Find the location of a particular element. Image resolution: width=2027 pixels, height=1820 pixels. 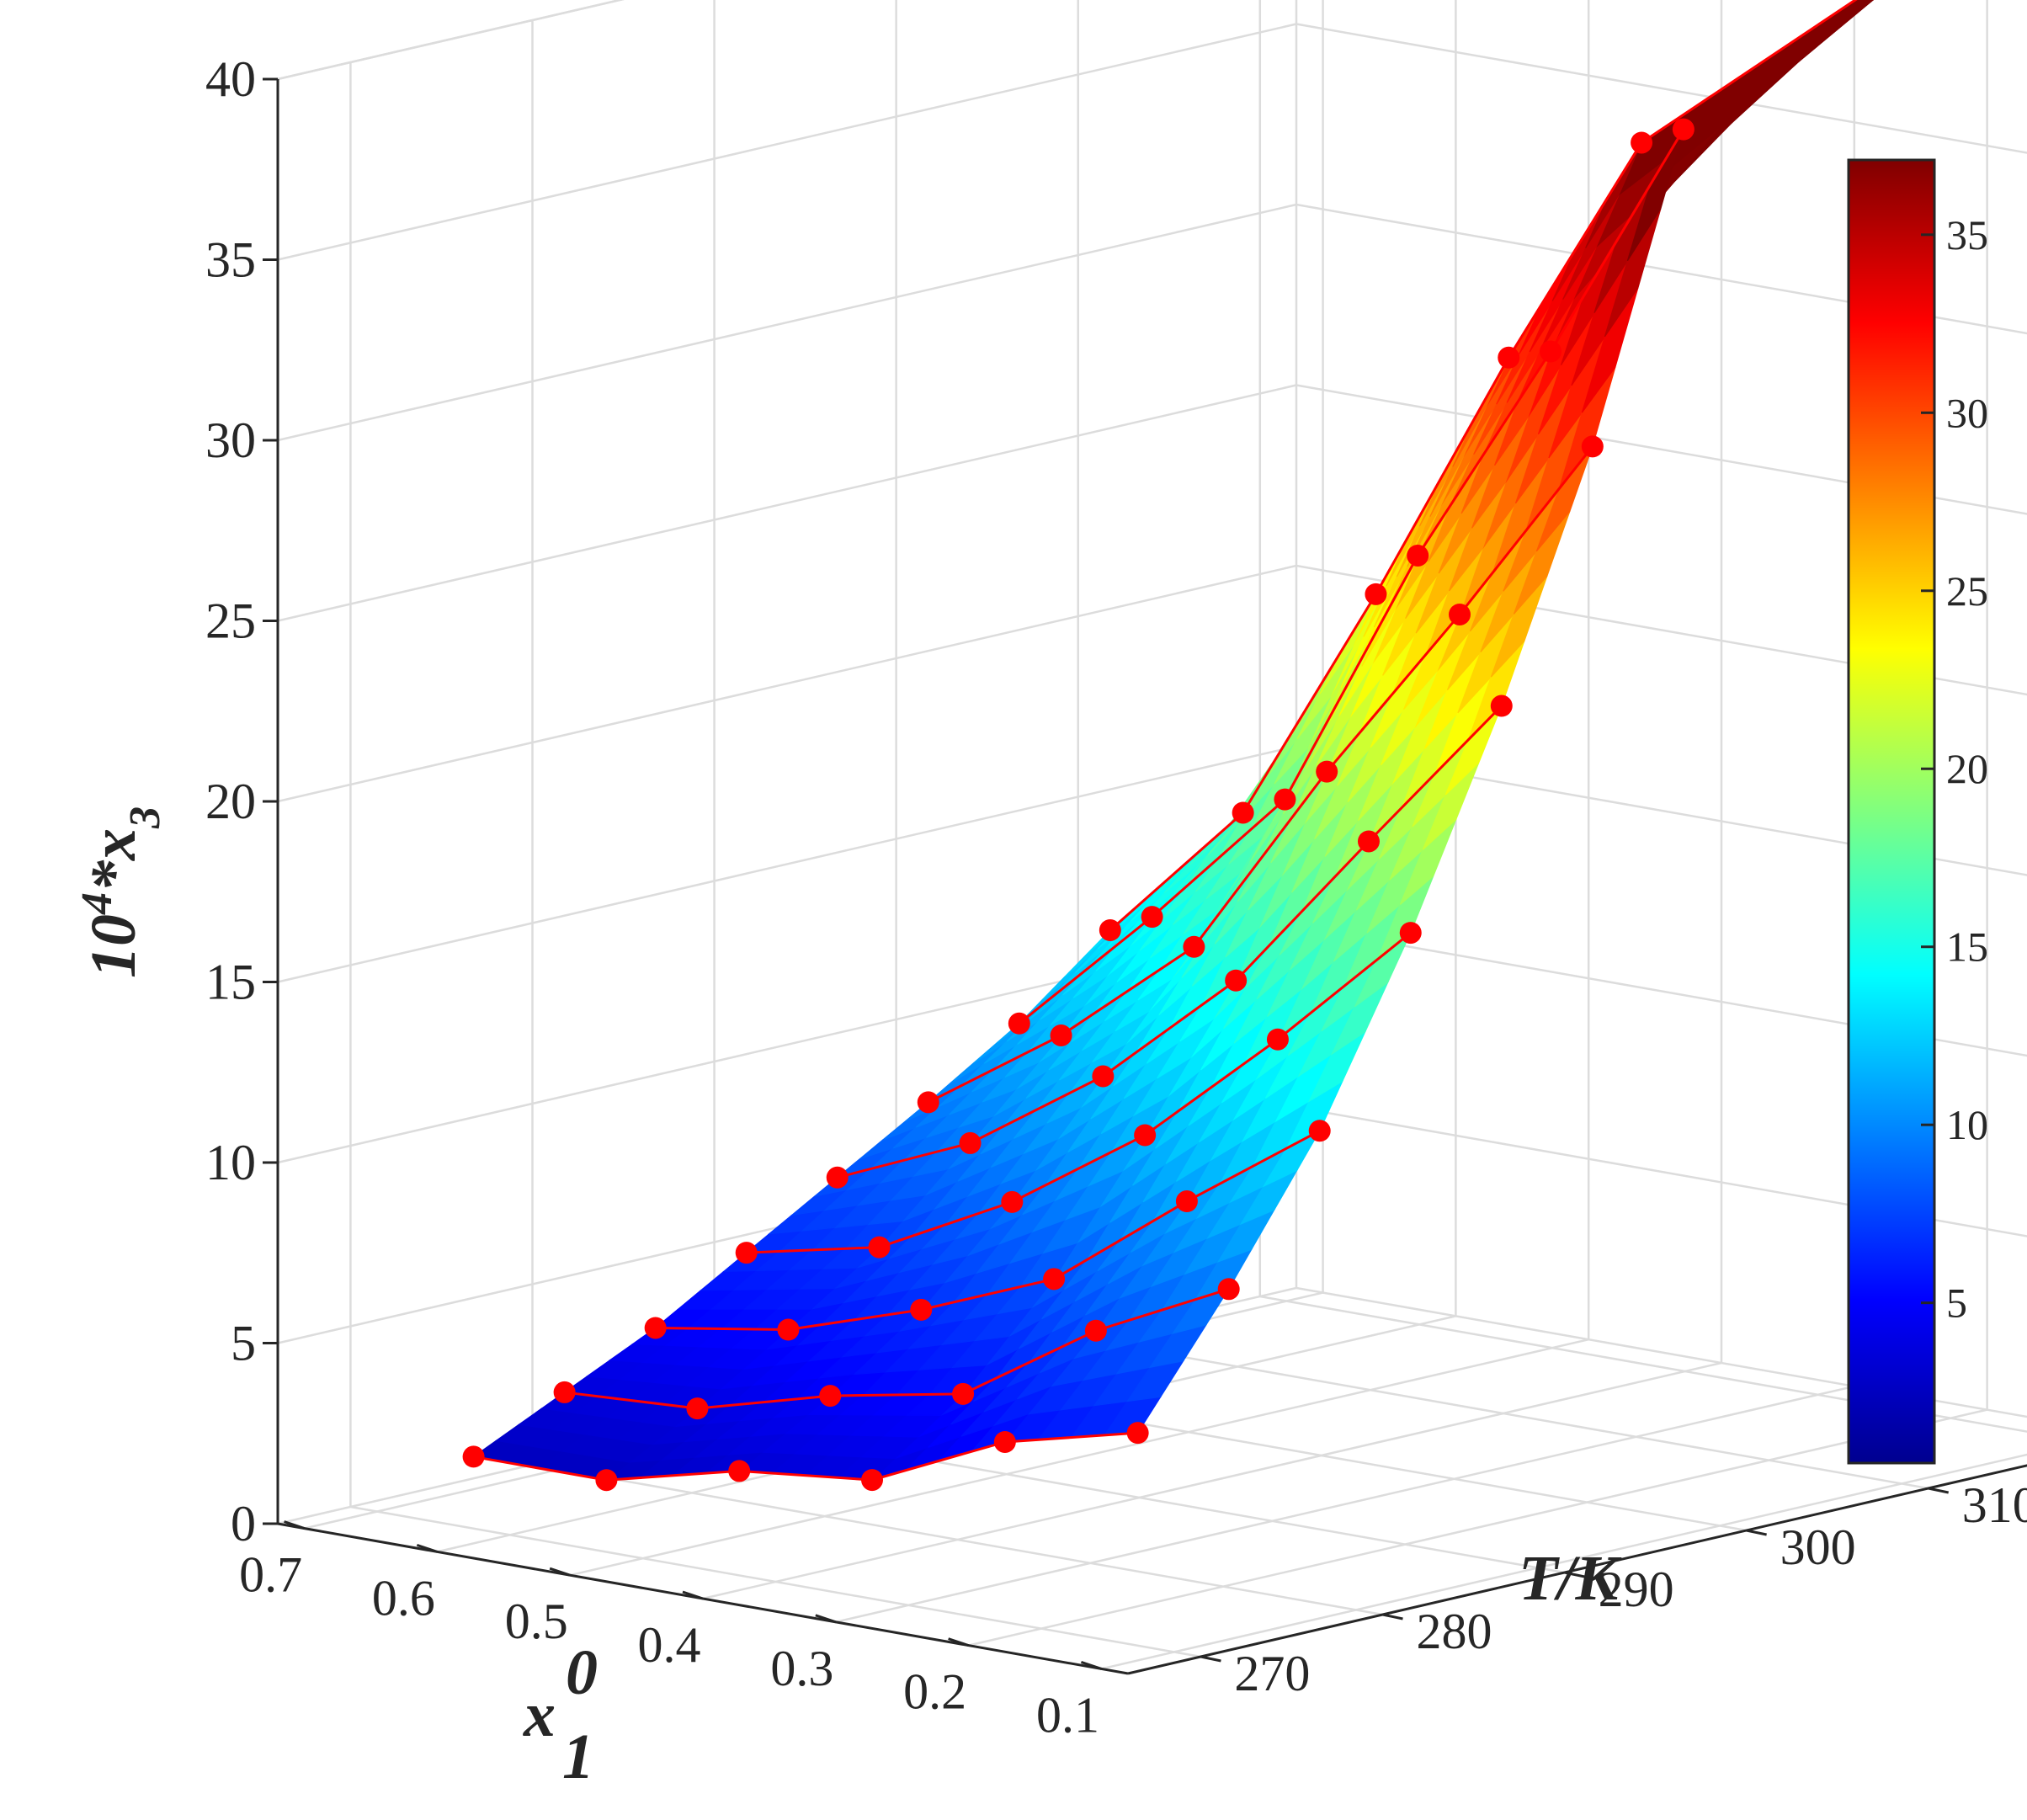

z-tick-label: 30 is located at coordinates (231, 440).